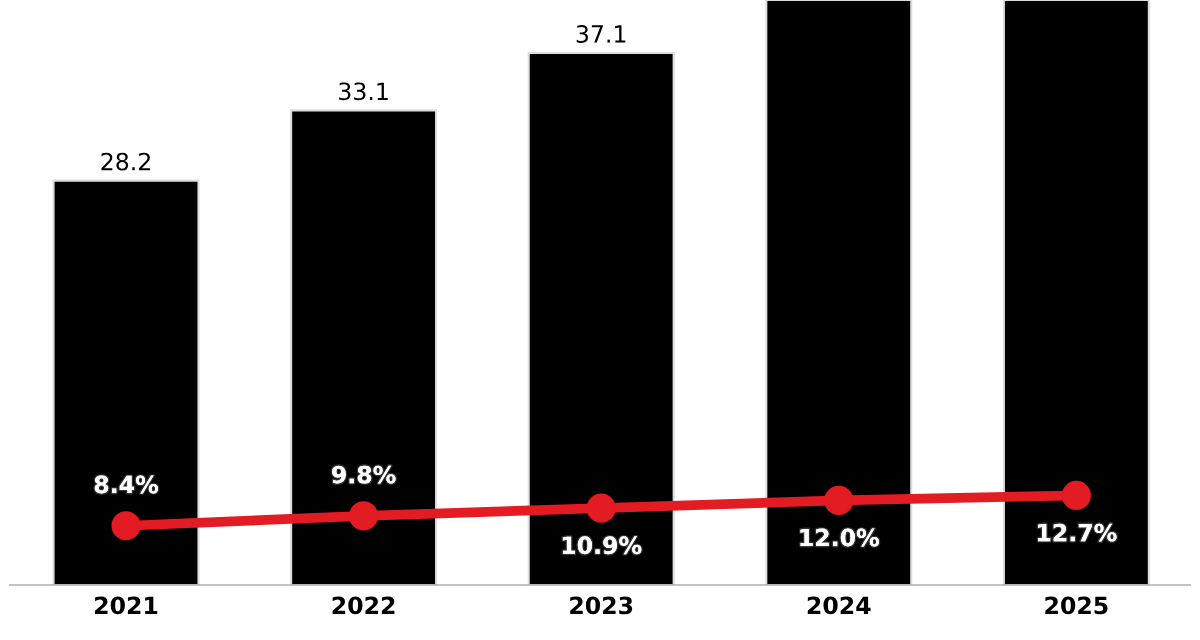 The image size is (1200, 640). Describe the element at coordinates (126, 605) in the screenshot. I see `x-tick-label: 2021` at that location.